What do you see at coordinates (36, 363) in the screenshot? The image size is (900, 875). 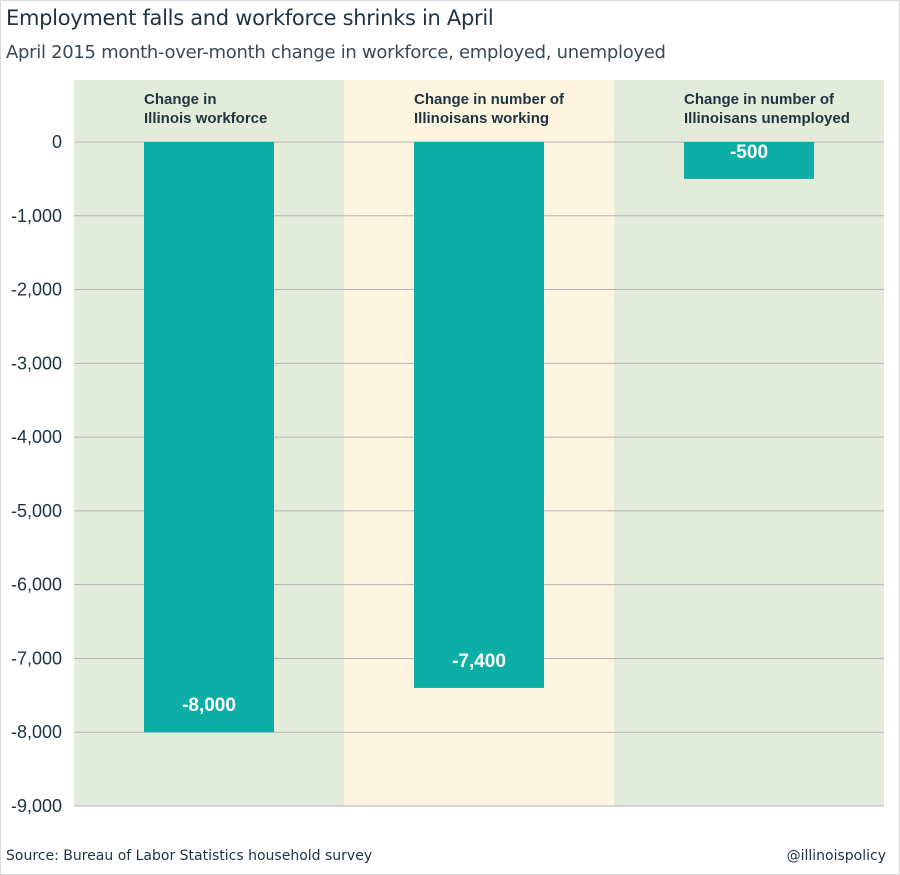 I see `y-tick-label: -3,000` at bounding box center [36, 363].